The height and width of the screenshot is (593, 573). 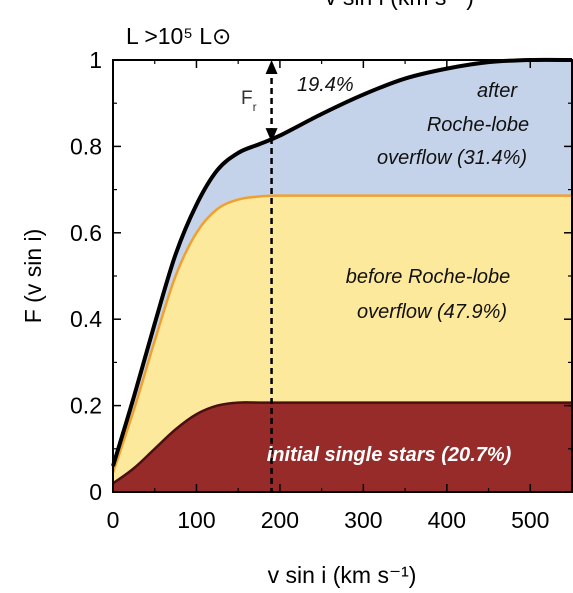 What do you see at coordinates (178, 36) in the screenshot?
I see `luminosity-label: L >10⁵ L⊙` at bounding box center [178, 36].